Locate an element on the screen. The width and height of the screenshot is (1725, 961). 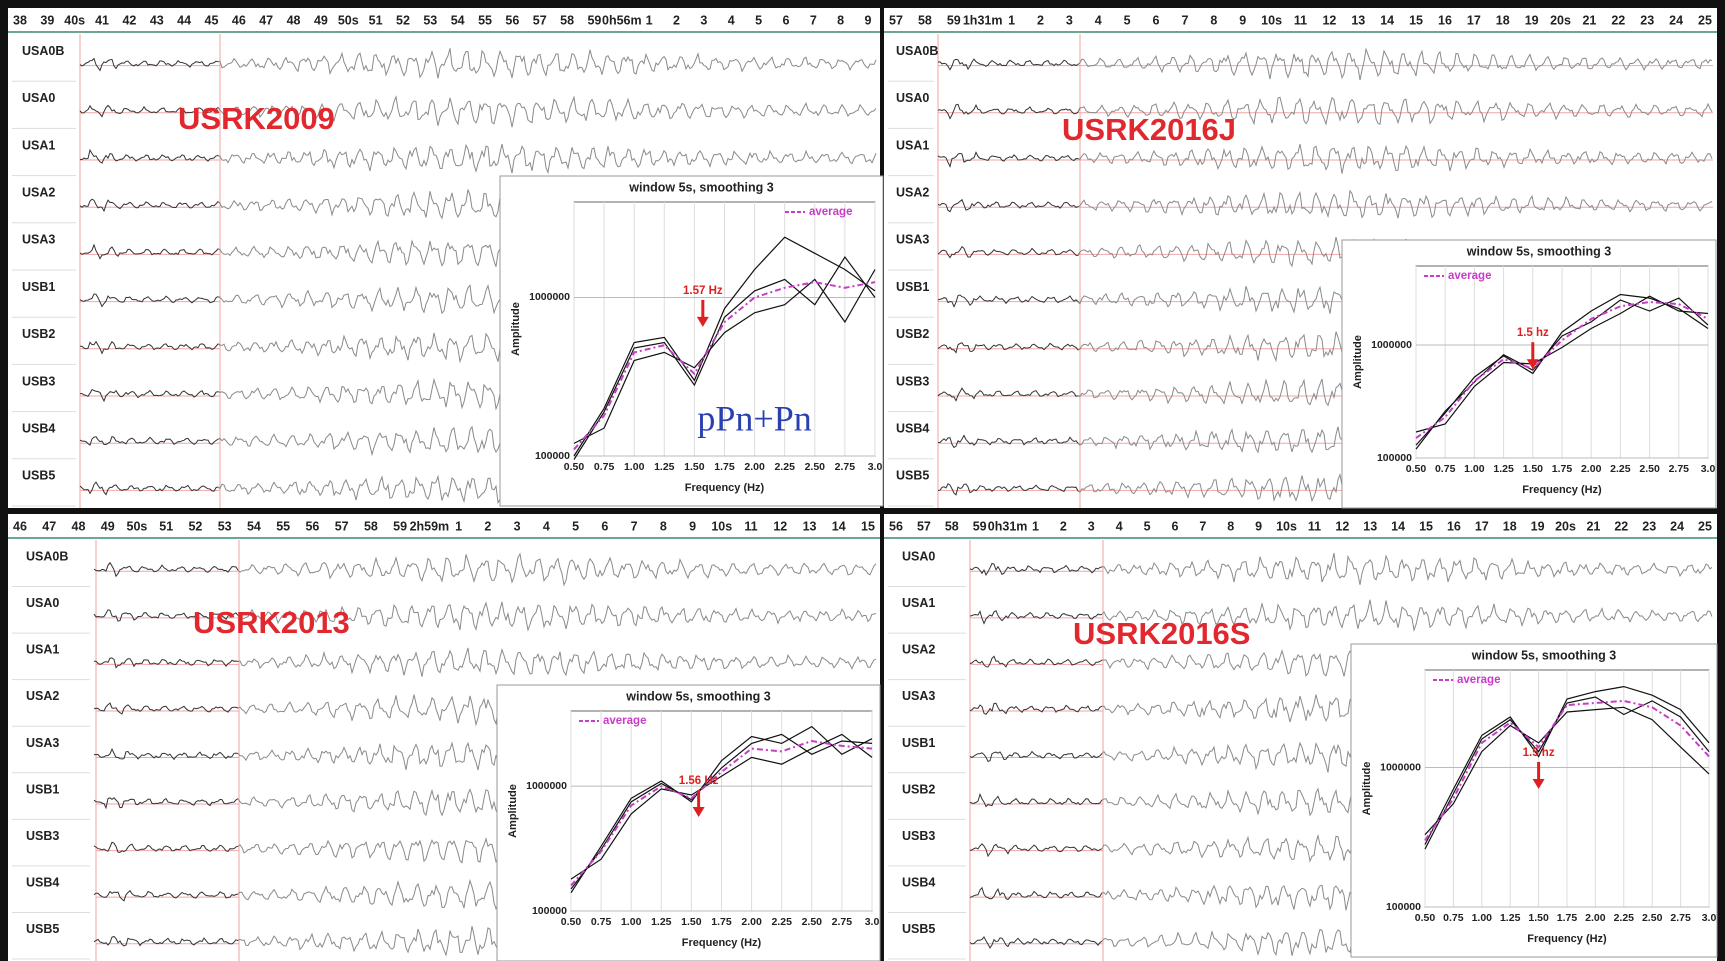
time-tick-label: 19 is located at coordinates (1532, 20).